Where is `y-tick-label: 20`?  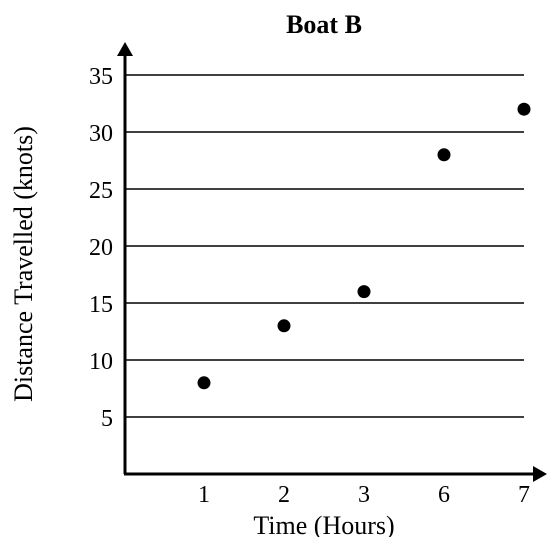
y-tick-label: 20 is located at coordinates (101, 248).